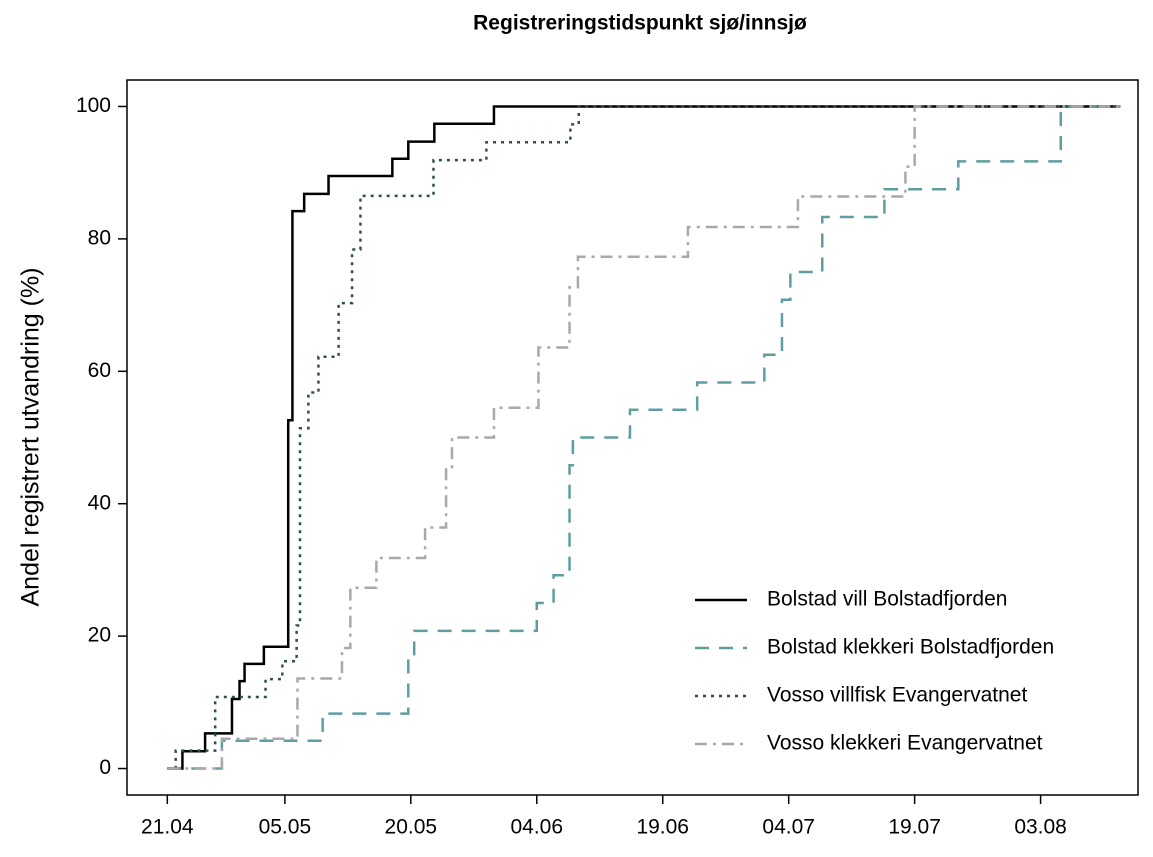 This screenshot has height=857, width=1153. What do you see at coordinates (285, 827) in the screenshot?
I see `x-tick-label: 05.05` at bounding box center [285, 827].